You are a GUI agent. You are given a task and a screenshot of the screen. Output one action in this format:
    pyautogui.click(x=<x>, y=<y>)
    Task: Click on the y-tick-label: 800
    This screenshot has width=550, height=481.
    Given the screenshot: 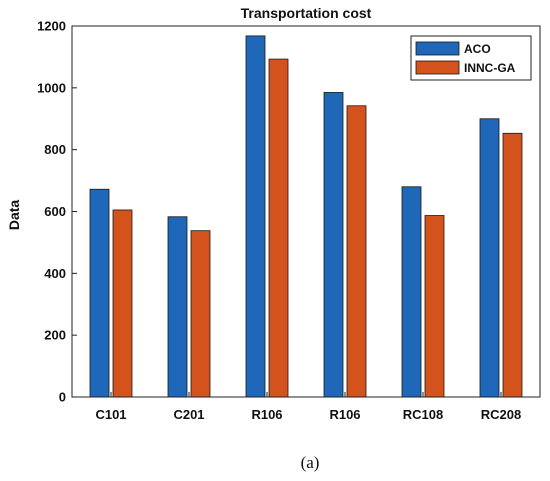 What is the action you would take?
    pyautogui.click(x=55, y=149)
    